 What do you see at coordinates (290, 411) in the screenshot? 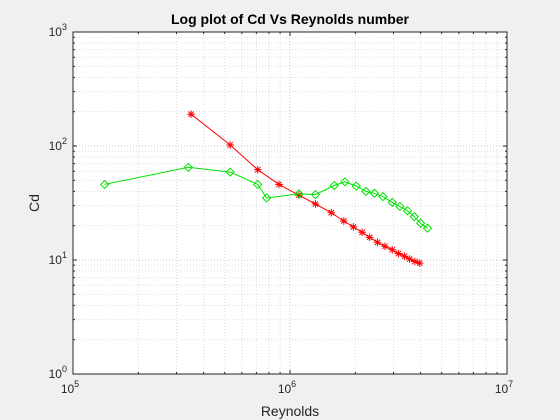
I see `x-axis-label: Reynolds` at bounding box center [290, 411].